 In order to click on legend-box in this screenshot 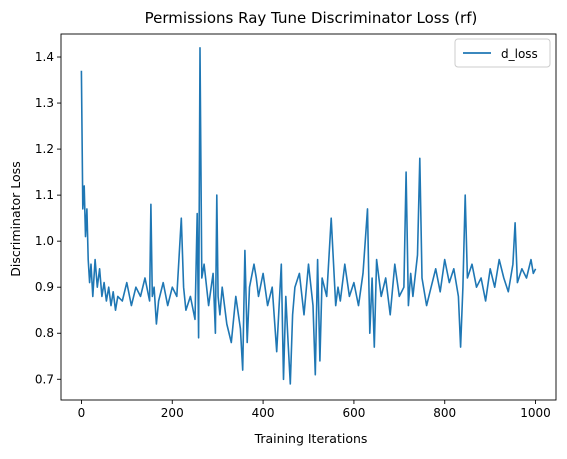, I will do `click(502, 53)`.